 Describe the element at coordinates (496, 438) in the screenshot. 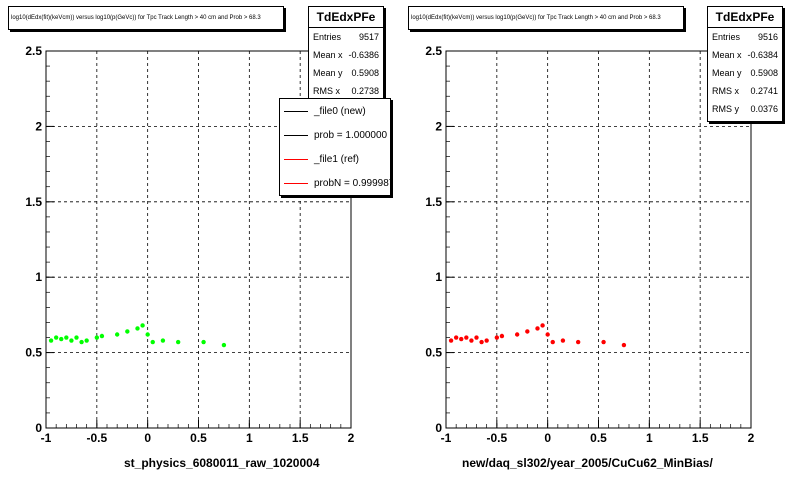

I see `x-tick-label: -0.5` at that location.